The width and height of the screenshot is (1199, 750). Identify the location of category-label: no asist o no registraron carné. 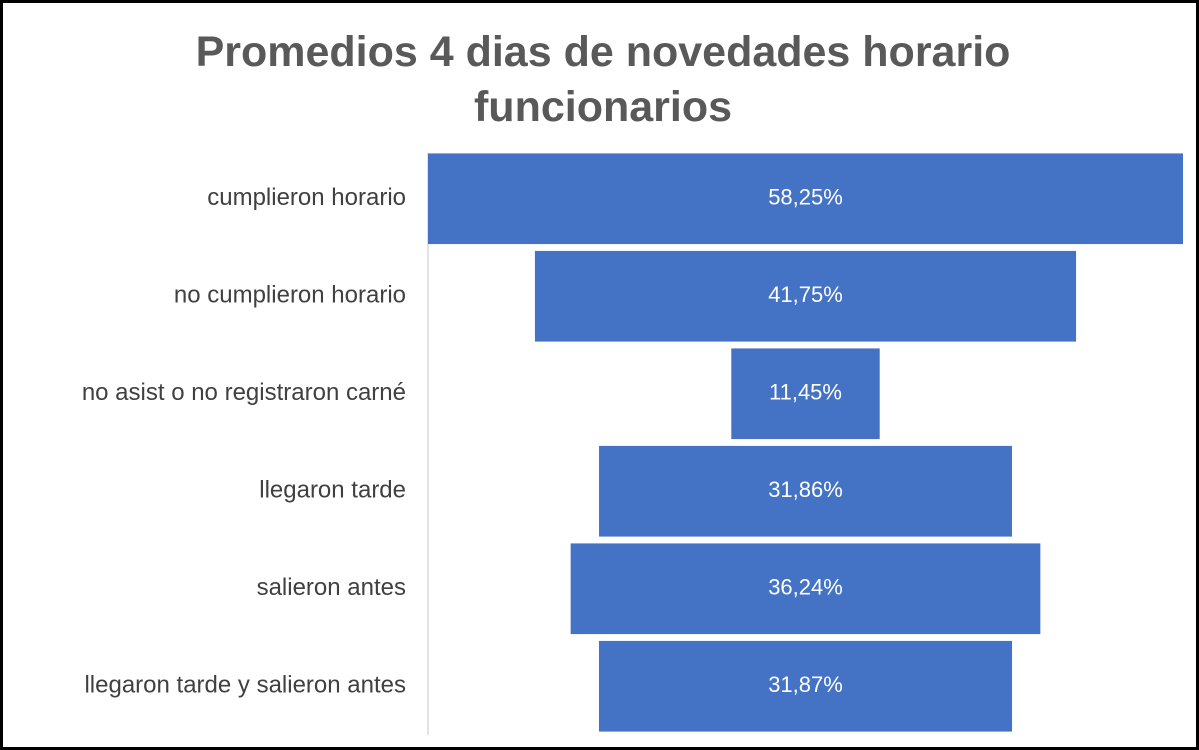
(244, 392).